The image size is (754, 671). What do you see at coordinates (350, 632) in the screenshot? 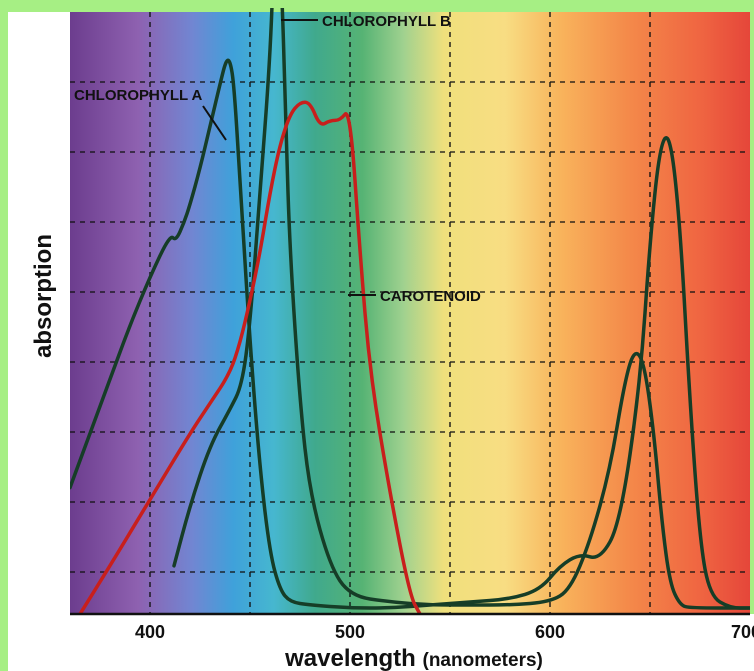
I see `x-tick-label: 500` at bounding box center [350, 632].